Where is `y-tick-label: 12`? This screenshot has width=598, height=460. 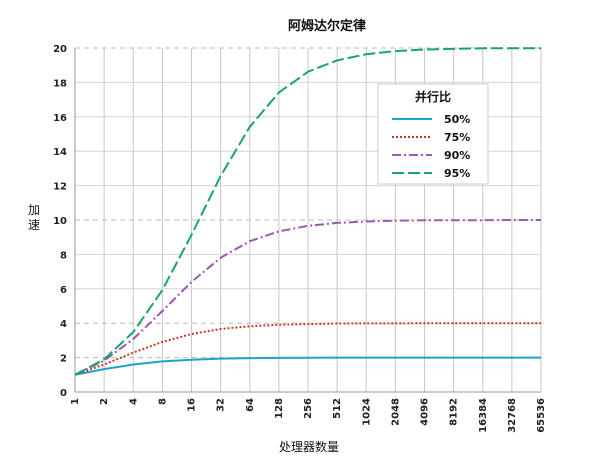 y-tick-label: 12 is located at coordinates (60, 187).